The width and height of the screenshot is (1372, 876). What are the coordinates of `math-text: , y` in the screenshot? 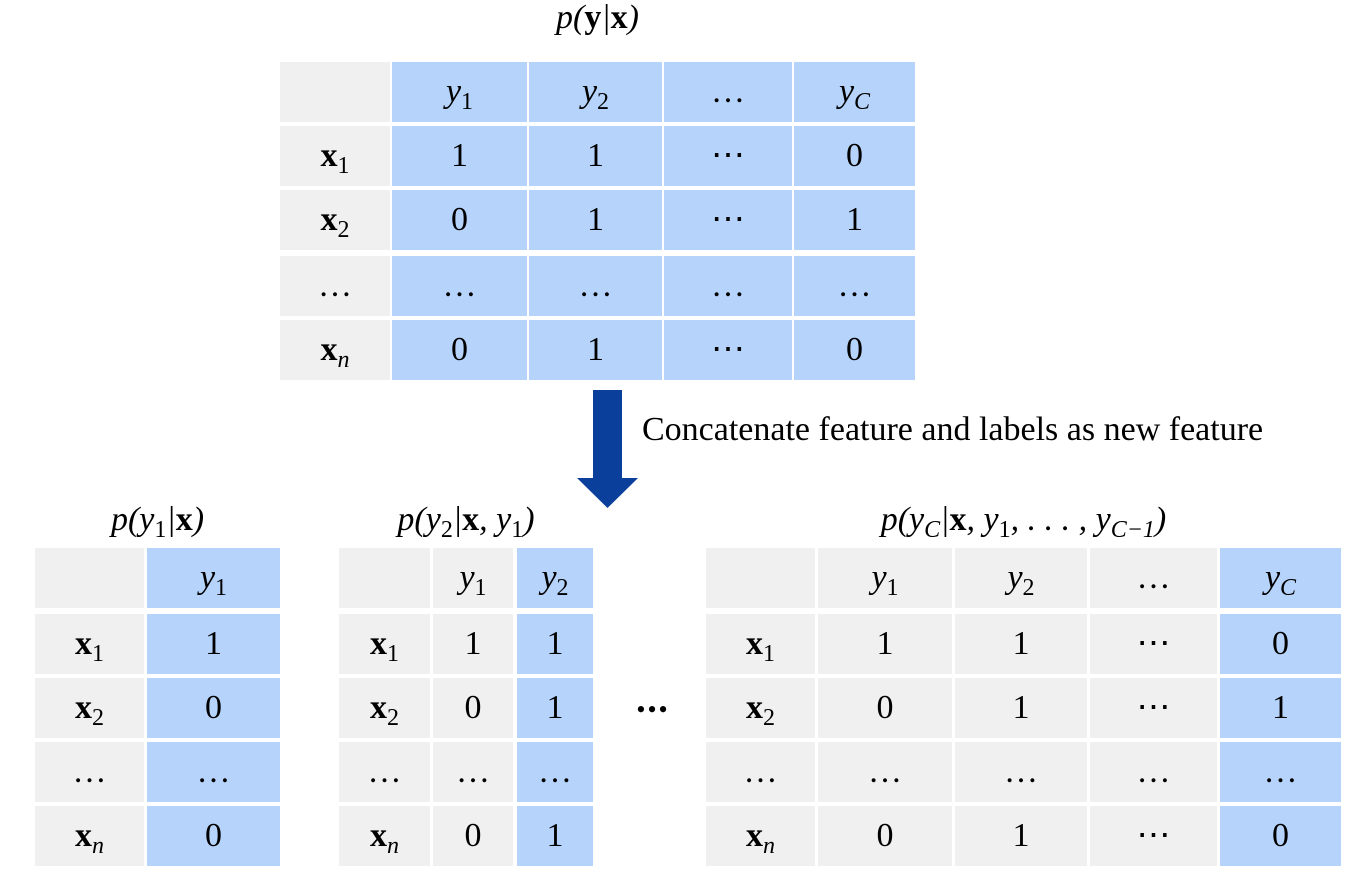 It's located at (983, 519).